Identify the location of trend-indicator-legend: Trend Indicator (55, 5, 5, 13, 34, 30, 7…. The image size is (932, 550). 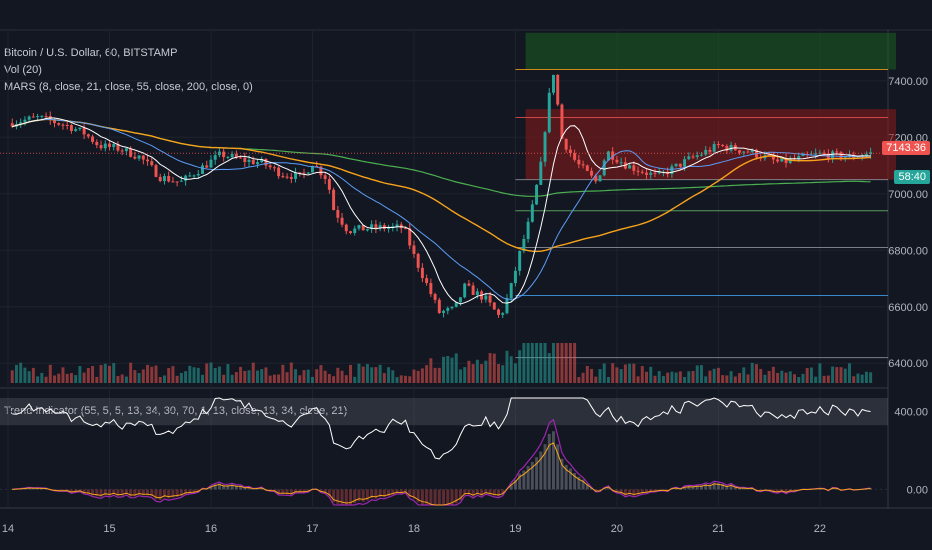
(176, 411).